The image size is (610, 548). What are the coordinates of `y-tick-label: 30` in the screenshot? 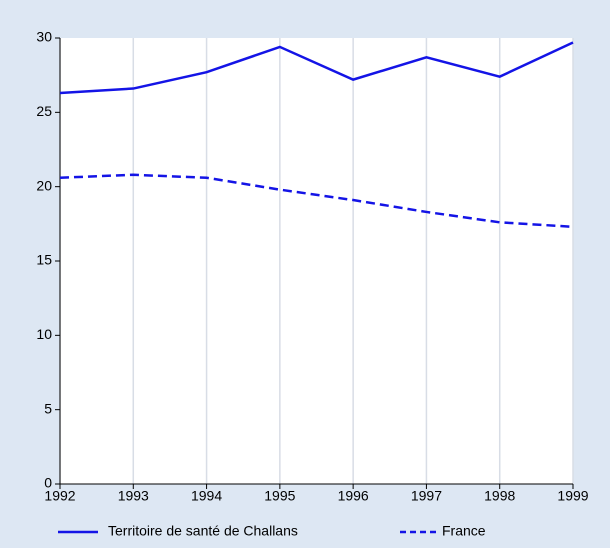 It's located at (44, 37).